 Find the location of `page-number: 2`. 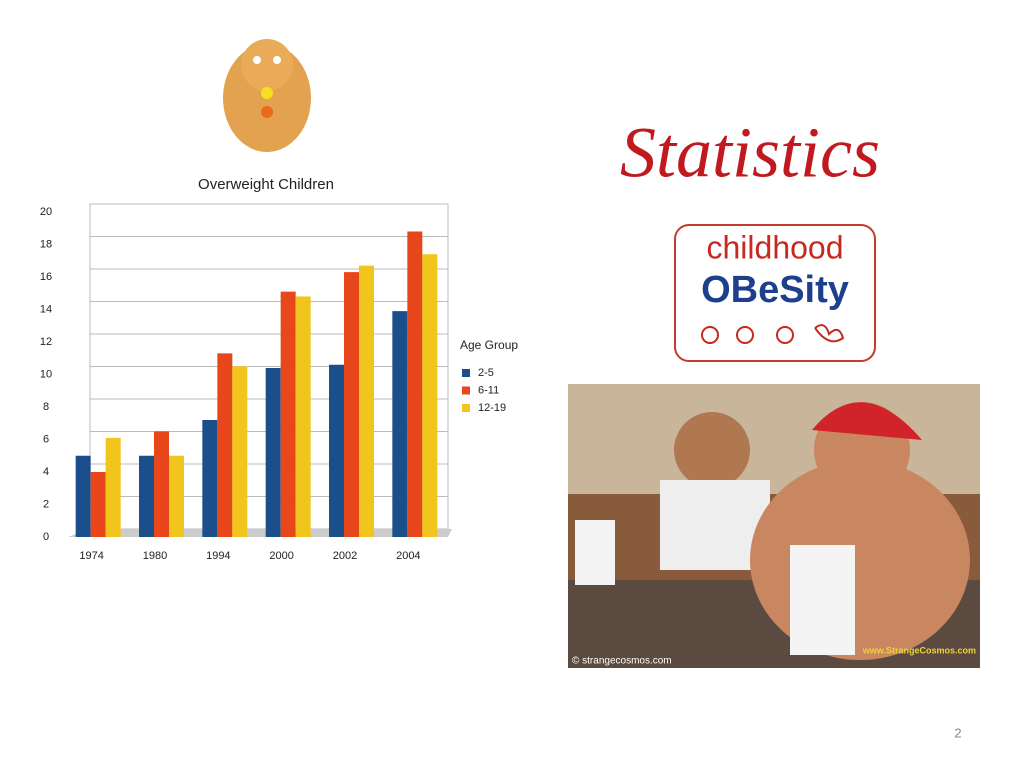

page-number: 2 is located at coordinates (957, 732).